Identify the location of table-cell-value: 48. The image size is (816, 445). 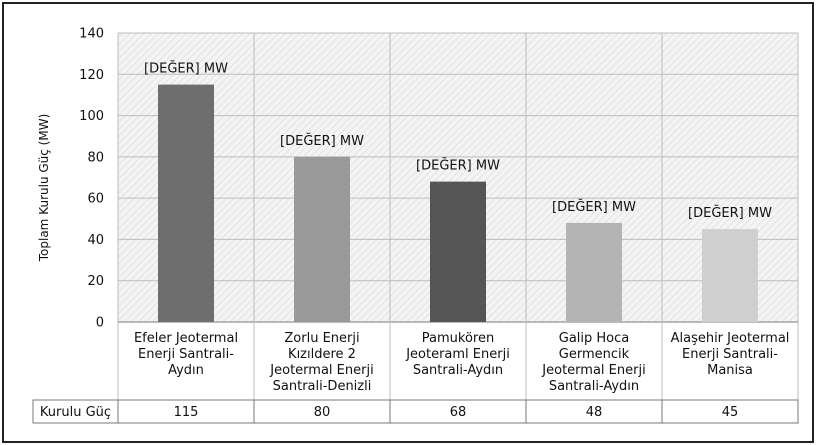
(594, 412).